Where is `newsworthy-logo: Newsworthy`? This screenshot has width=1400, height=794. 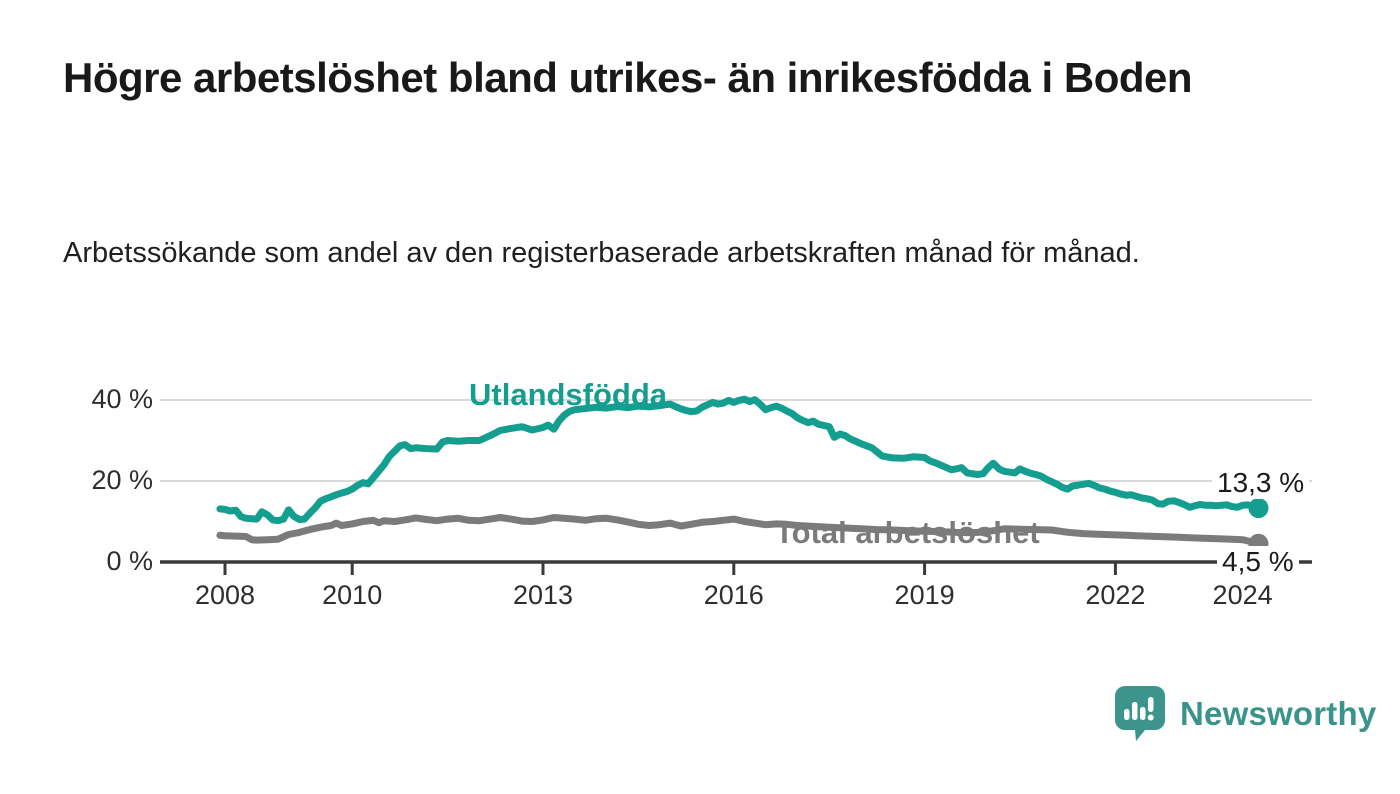
newsworthy-logo: Newsworthy is located at coordinates (1245, 714).